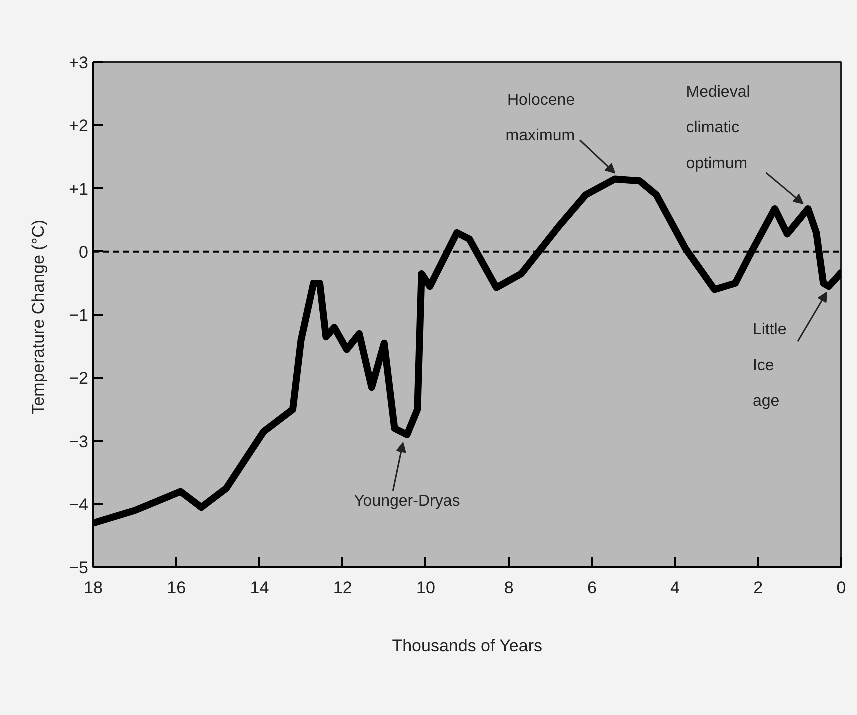 The image size is (857, 715). Describe the element at coordinates (260, 588) in the screenshot. I see `x-tick-label: 14` at that location.